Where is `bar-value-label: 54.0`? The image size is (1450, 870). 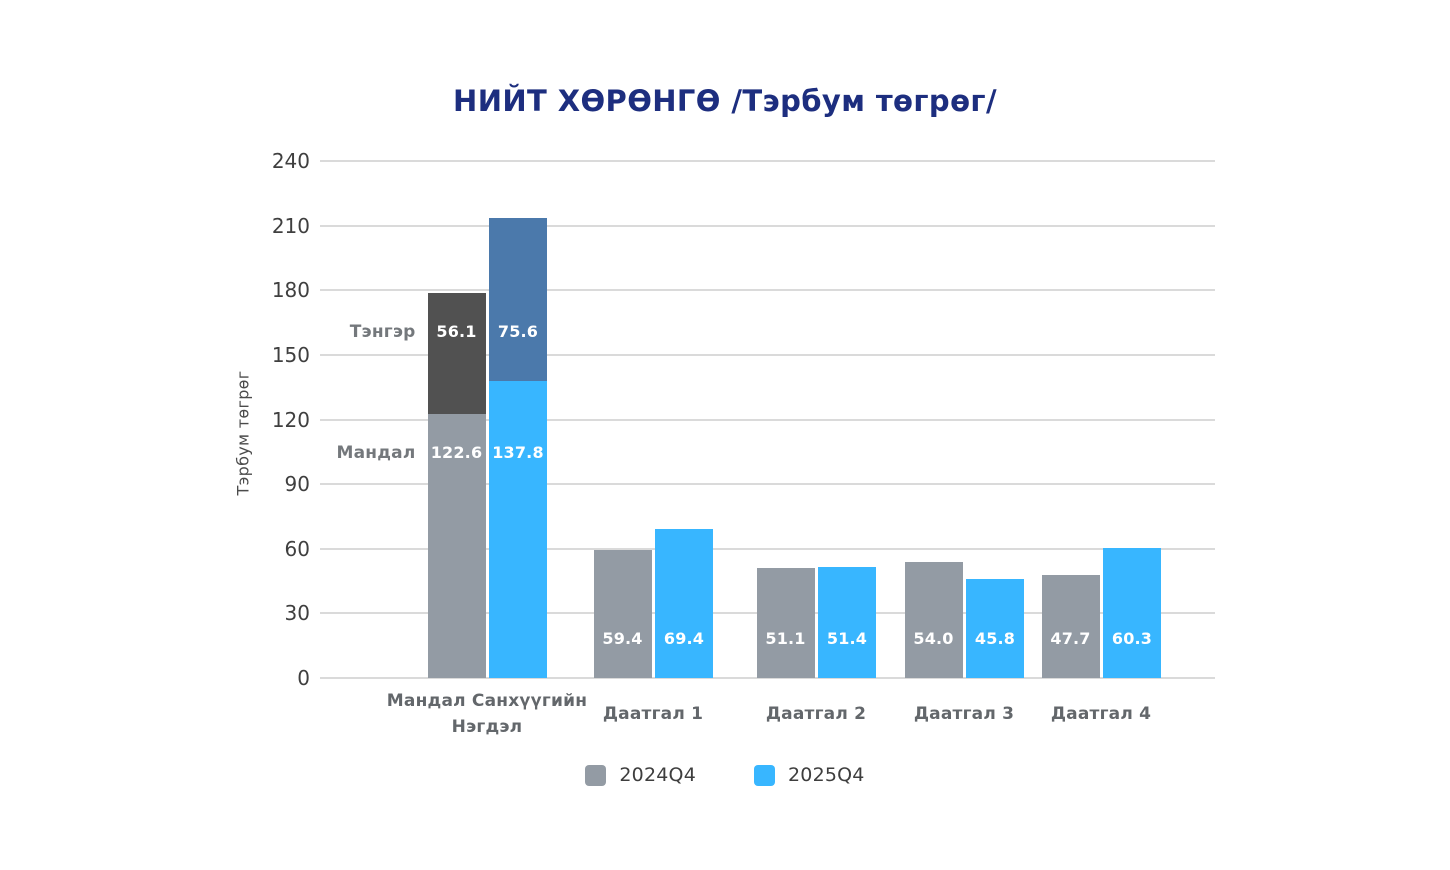 bar-value-label: 54.0 is located at coordinates (933, 638).